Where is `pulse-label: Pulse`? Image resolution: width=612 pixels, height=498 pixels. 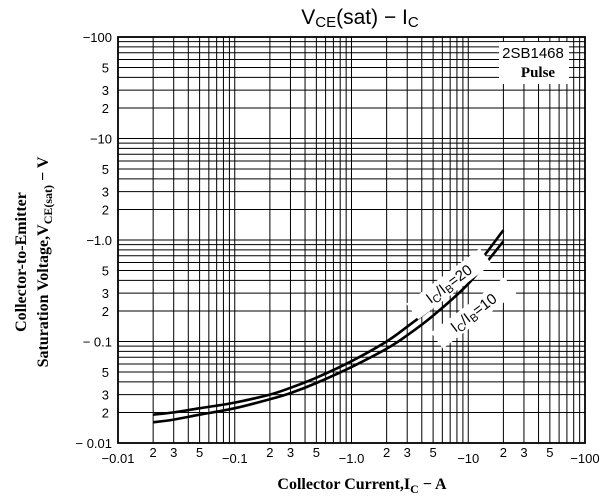 pulse-label: Pulse is located at coordinates (538, 73).